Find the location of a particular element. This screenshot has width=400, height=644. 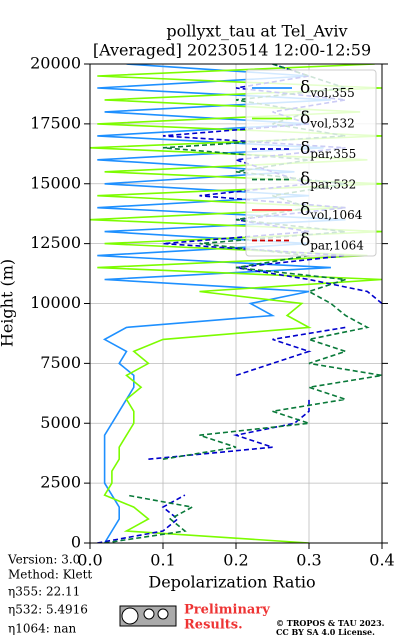

y-tick-label: 0 is located at coordinates (76, 542).